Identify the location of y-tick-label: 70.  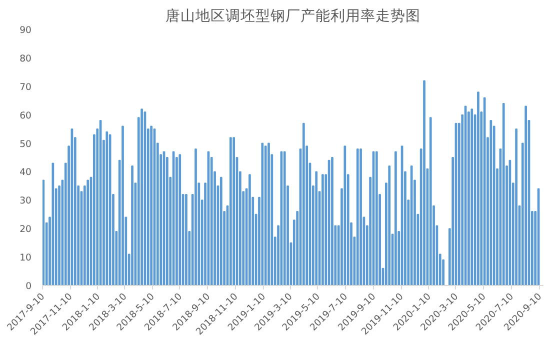
(26, 87).